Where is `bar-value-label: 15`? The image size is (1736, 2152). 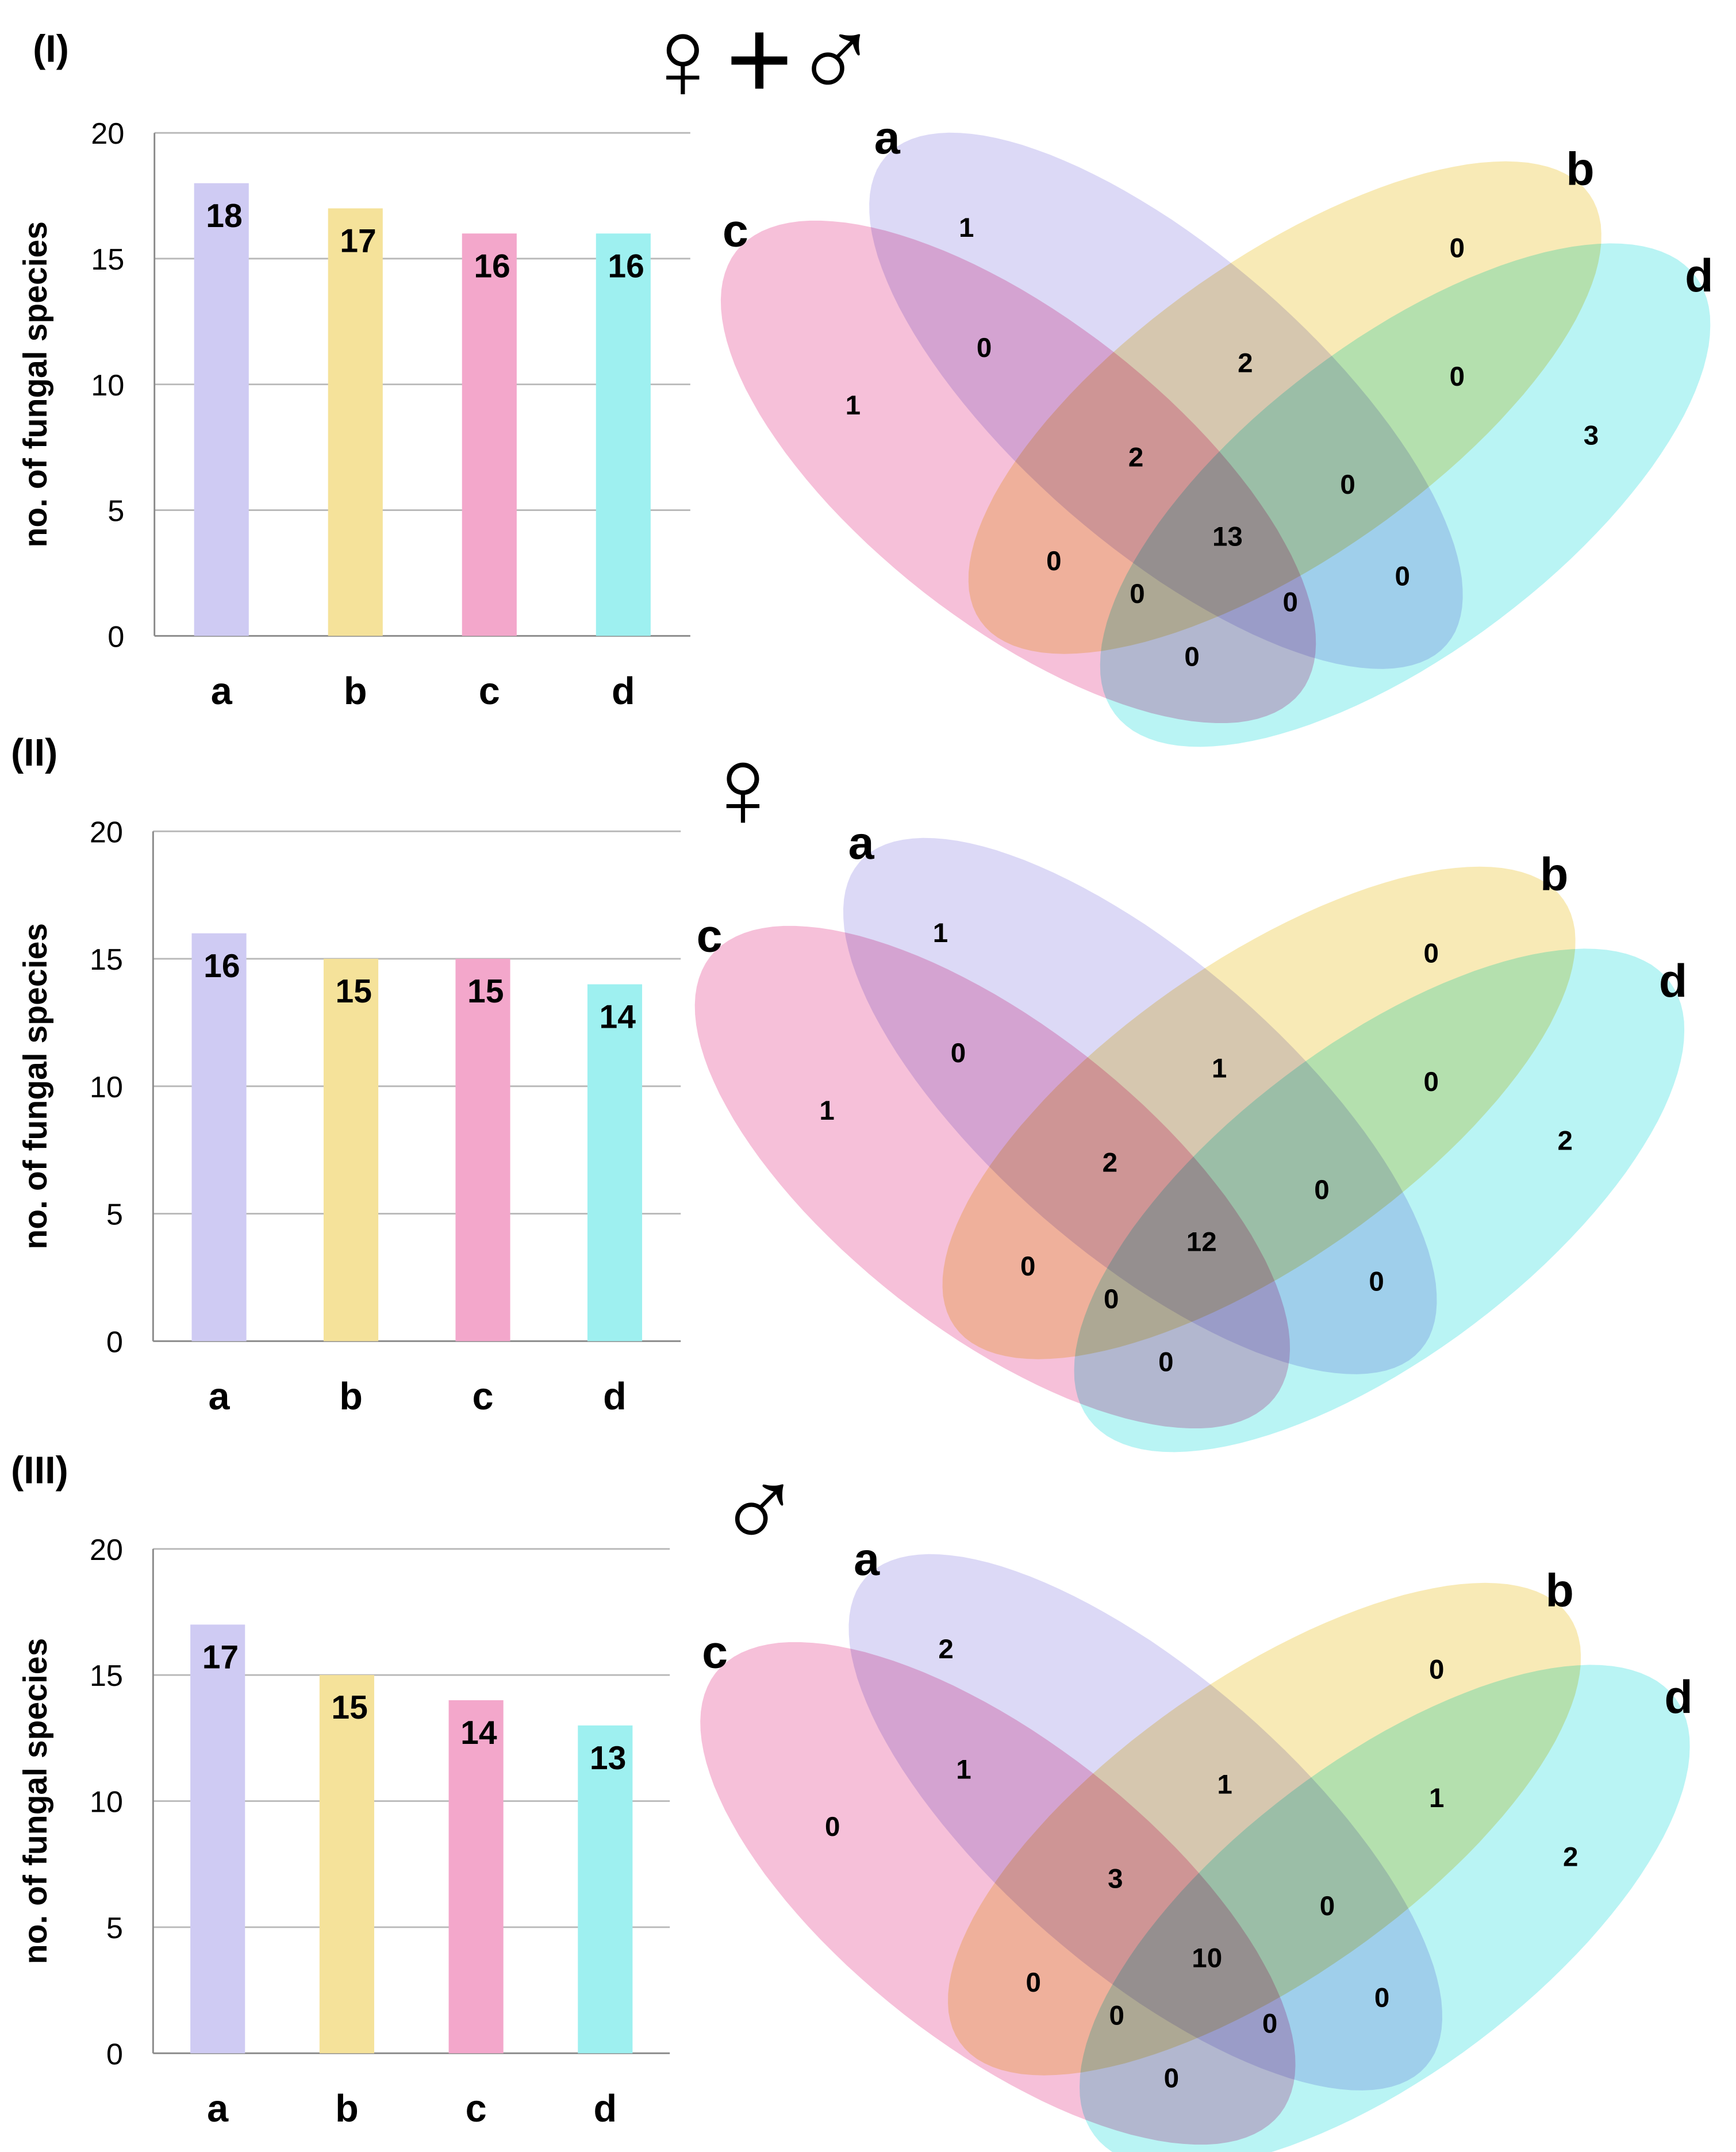
bar-value-label: 15 is located at coordinates (349, 1707).